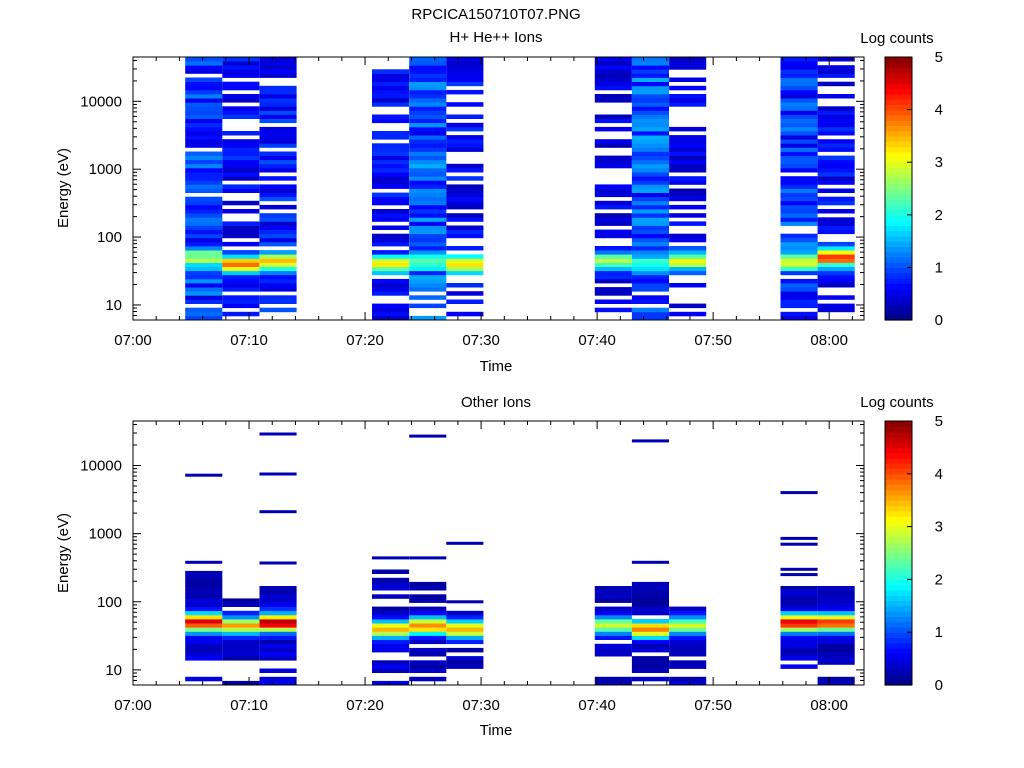  What do you see at coordinates (896, 38) in the screenshot?
I see `colorbar-label-top: Log counts` at bounding box center [896, 38].